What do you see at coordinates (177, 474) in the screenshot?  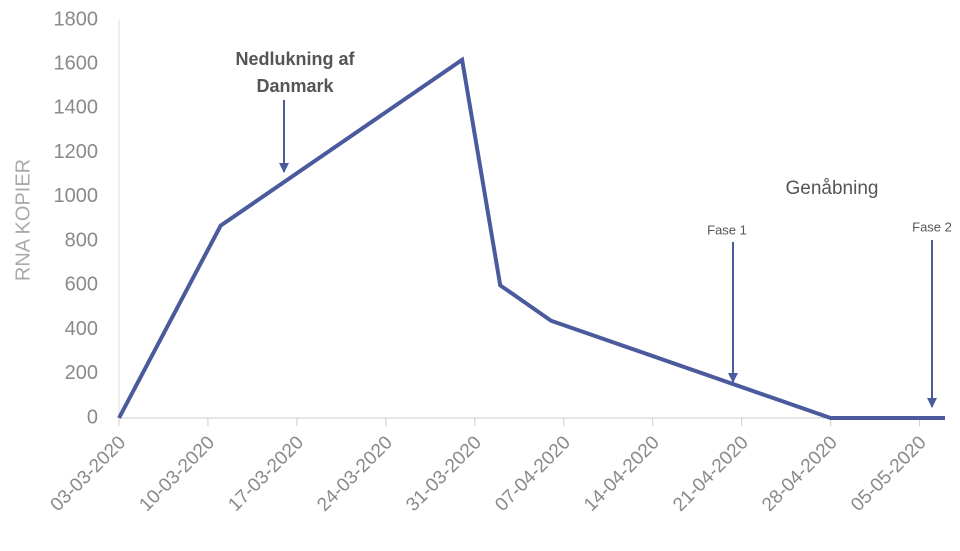 I see `x-tick-label: 10-03-2020` at bounding box center [177, 474].